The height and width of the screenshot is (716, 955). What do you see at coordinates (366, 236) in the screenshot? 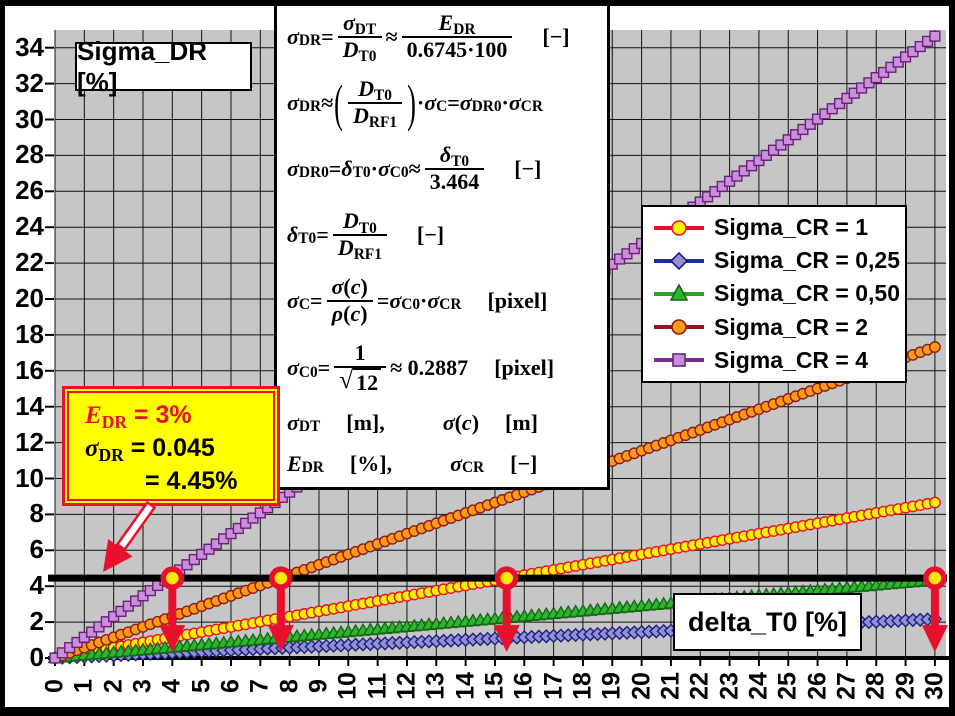
I see `formula-line: δ T0 = DT0 DRF1 [−]` at bounding box center [366, 236].